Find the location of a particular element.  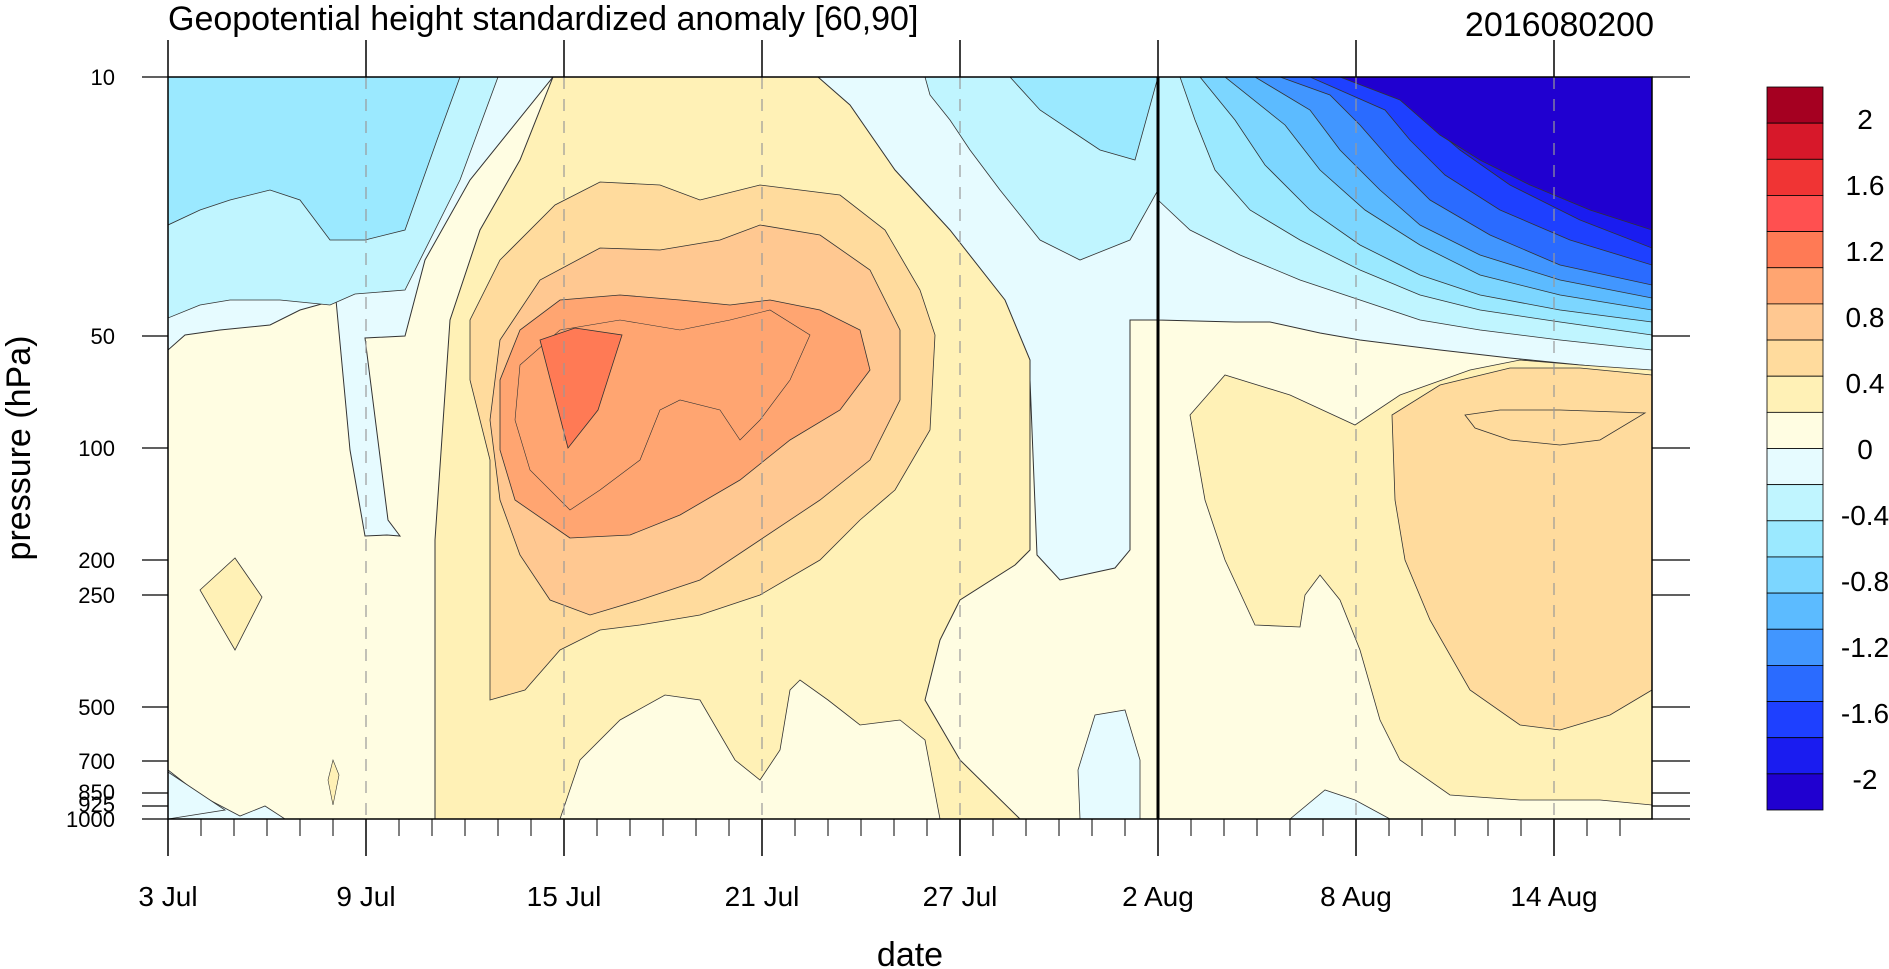

y-tick-700: 700 is located at coordinates (96, 761).